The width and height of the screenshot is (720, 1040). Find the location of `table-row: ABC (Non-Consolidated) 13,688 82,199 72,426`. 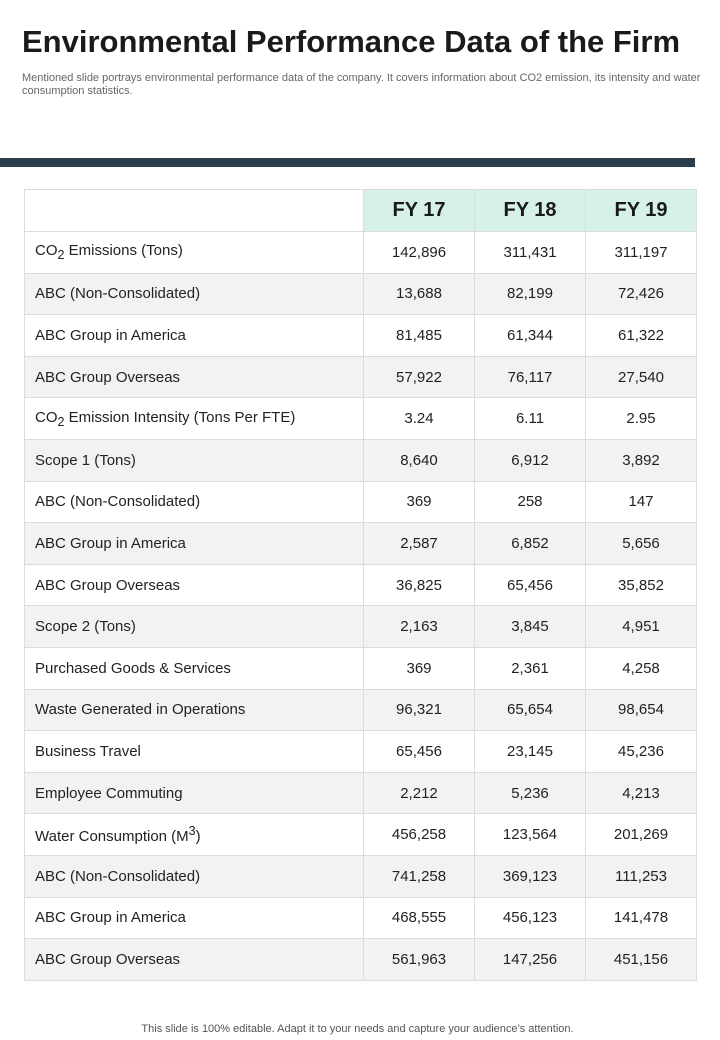

table-row: ABC (Non-Consolidated) 13,688 82,199 72,426 is located at coordinates (360, 294).